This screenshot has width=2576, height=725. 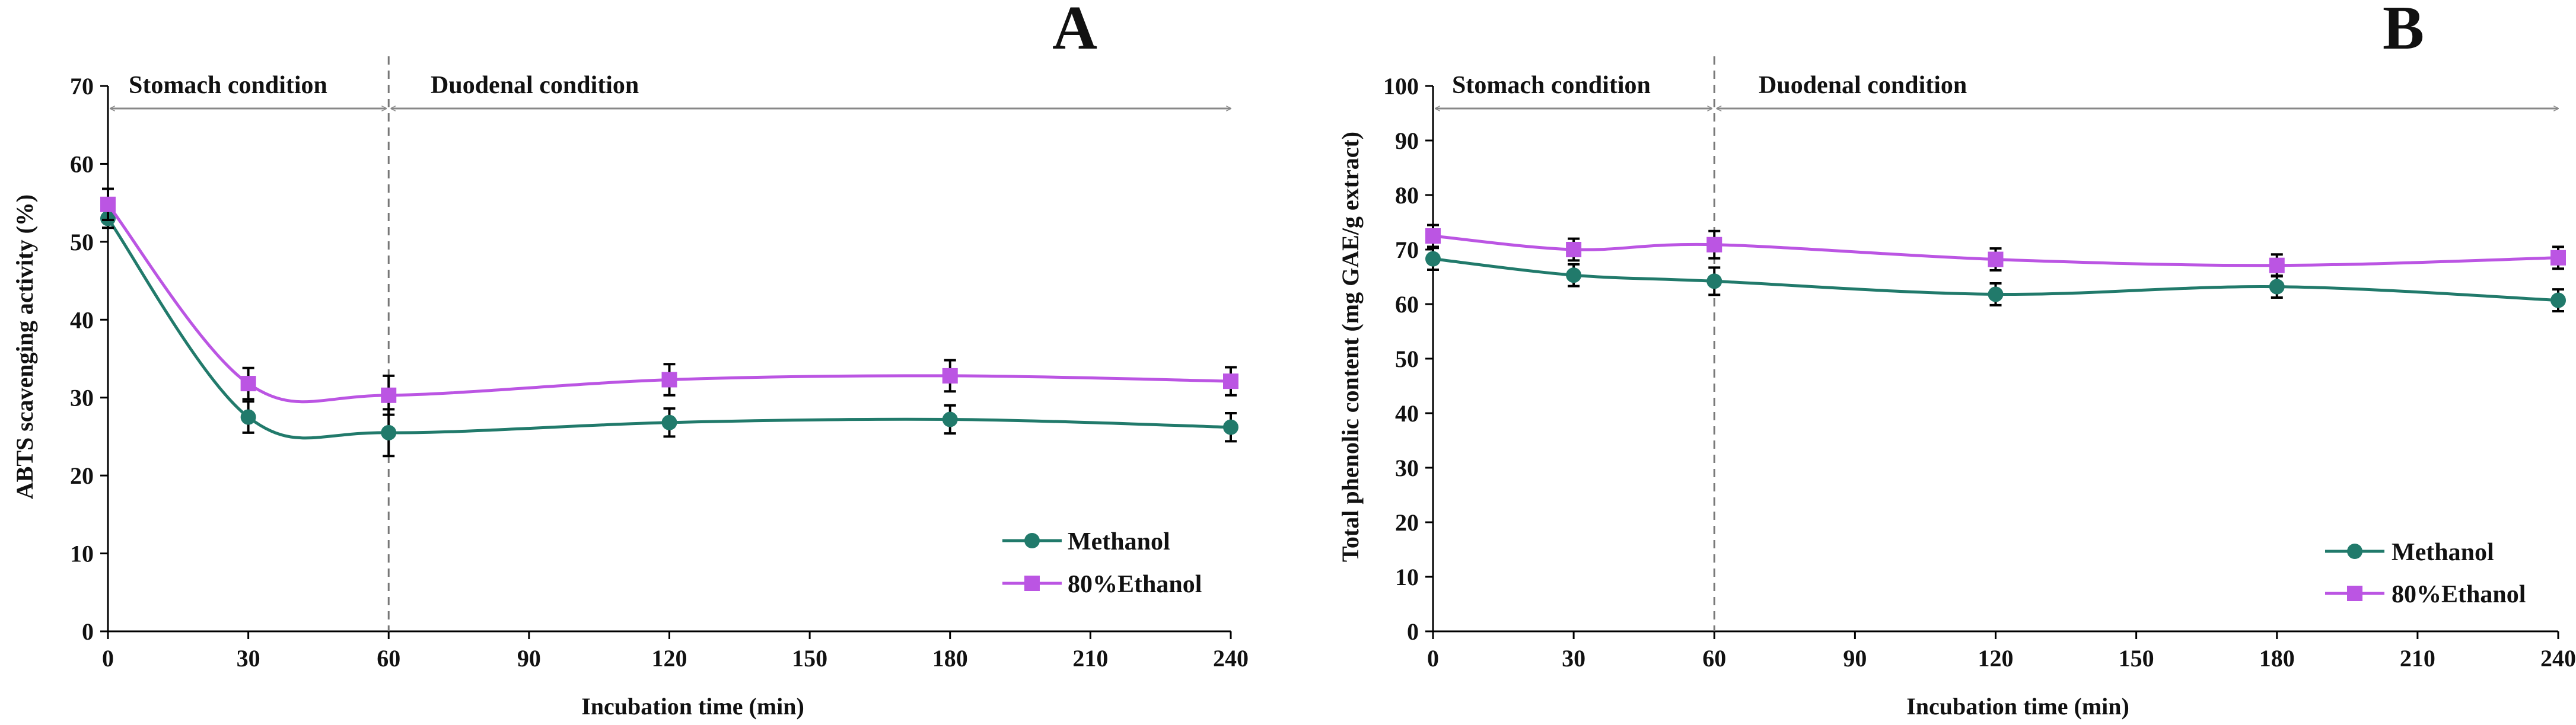 What do you see at coordinates (1401, 86) in the screenshot?
I see `y-tick-label: 100` at bounding box center [1401, 86].